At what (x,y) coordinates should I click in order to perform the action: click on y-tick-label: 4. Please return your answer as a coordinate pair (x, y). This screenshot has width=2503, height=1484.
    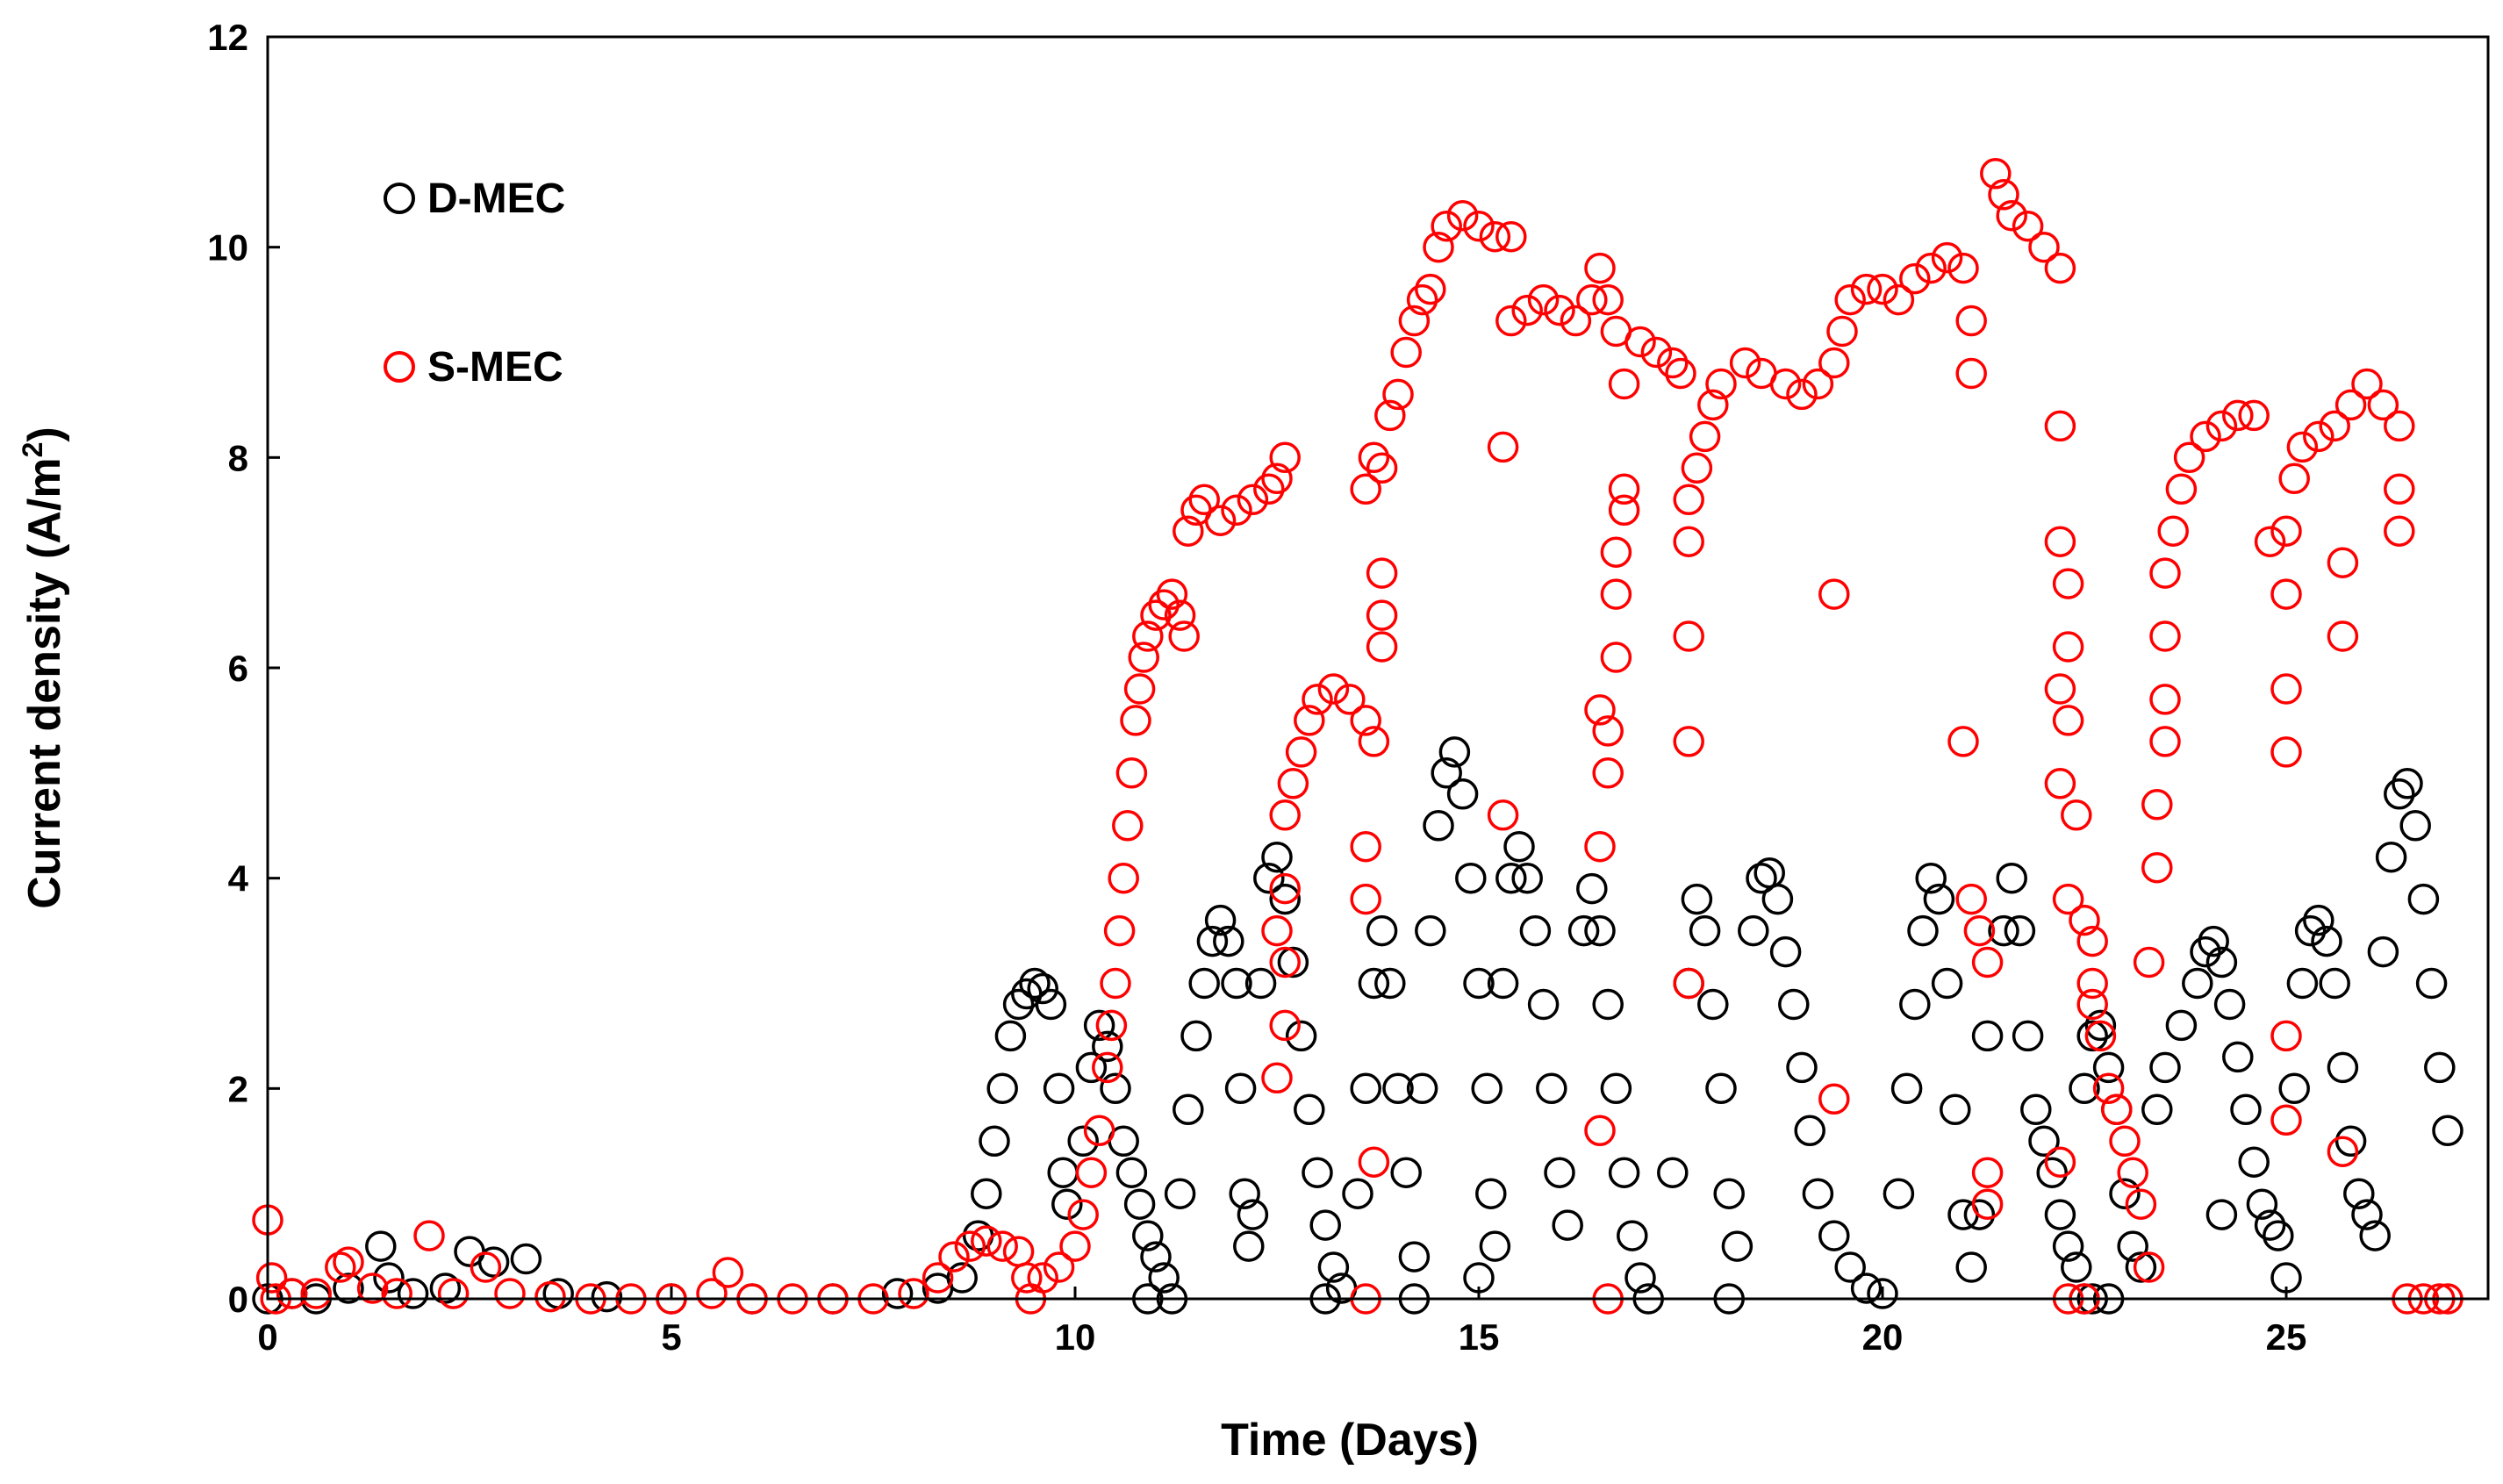
    Looking at the image, I should click on (238, 879).